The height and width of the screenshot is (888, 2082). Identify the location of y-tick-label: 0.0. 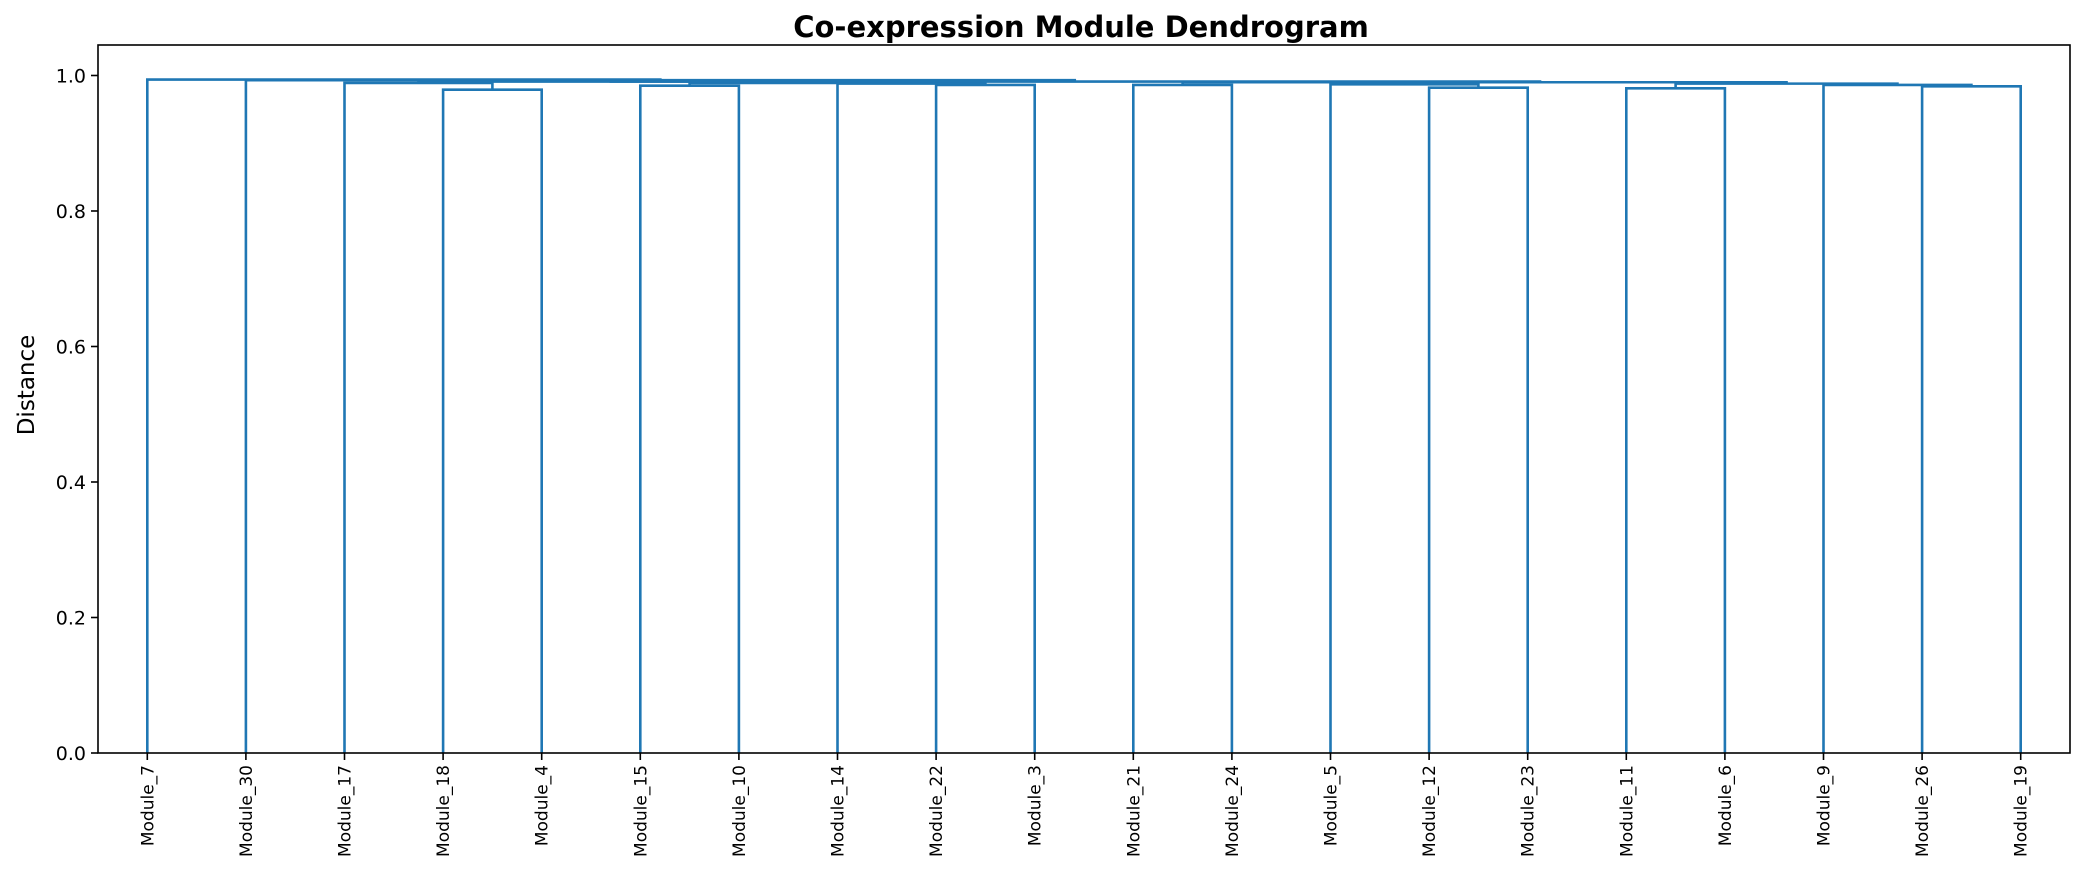
(71, 754).